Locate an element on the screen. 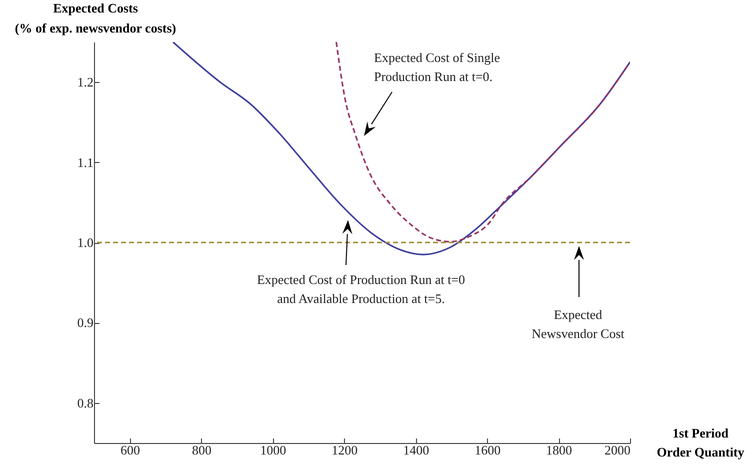  x-tick-label: 1200 is located at coordinates (345, 450).